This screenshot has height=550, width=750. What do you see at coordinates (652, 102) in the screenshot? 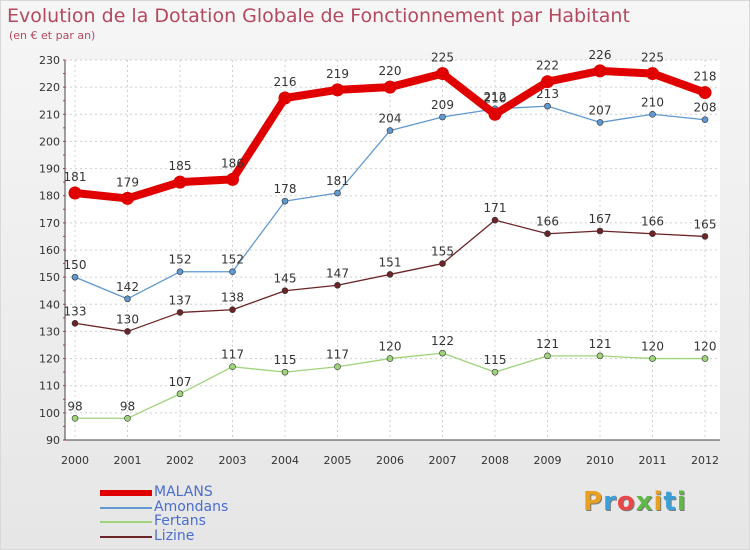
I see `data-label-amondans: 210` at bounding box center [652, 102].